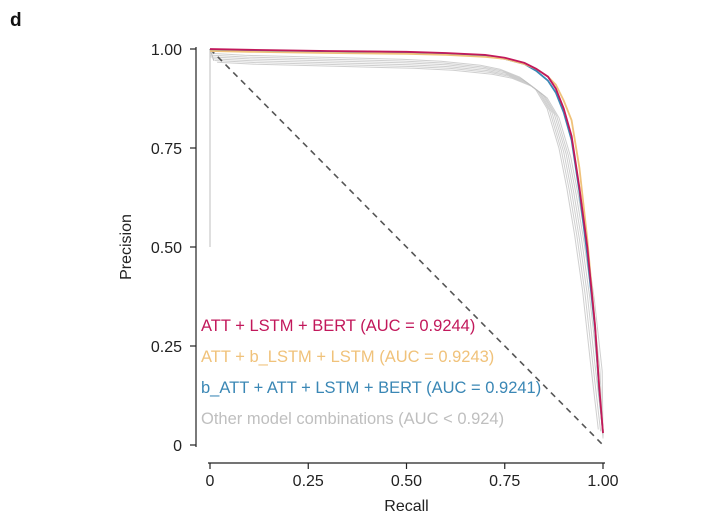 Image resolution: width=723 pixels, height=530 pixels. Describe the element at coordinates (126, 247) in the screenshot. I see `y-axis-label: Precision` at that location.